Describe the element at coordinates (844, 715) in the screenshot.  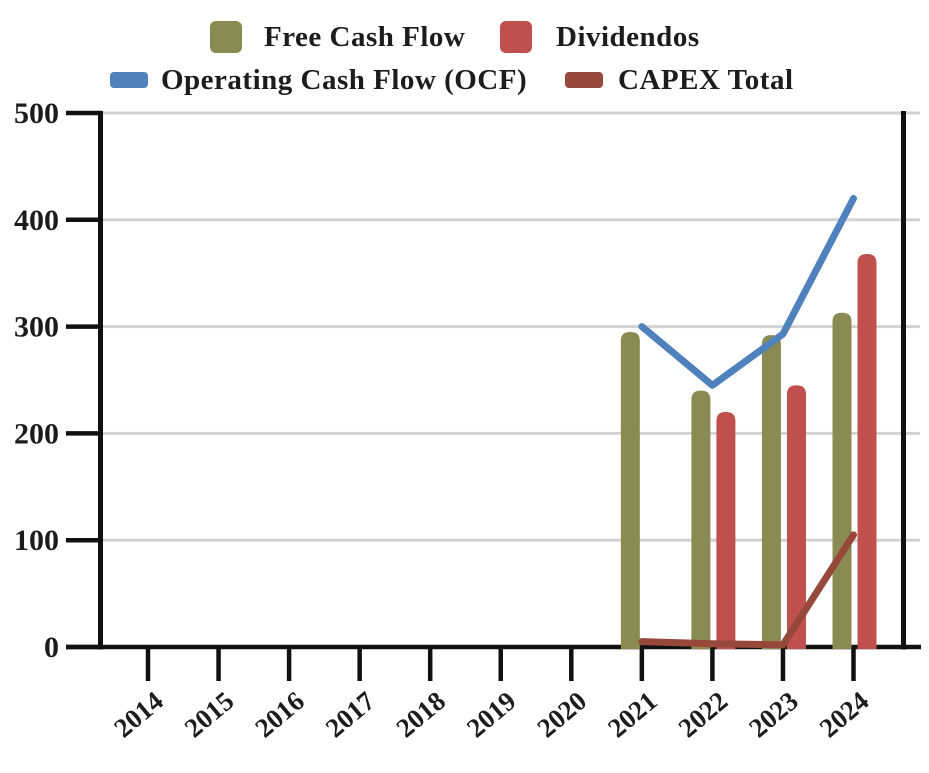
I see `x-tick-label: 2024` at that location.